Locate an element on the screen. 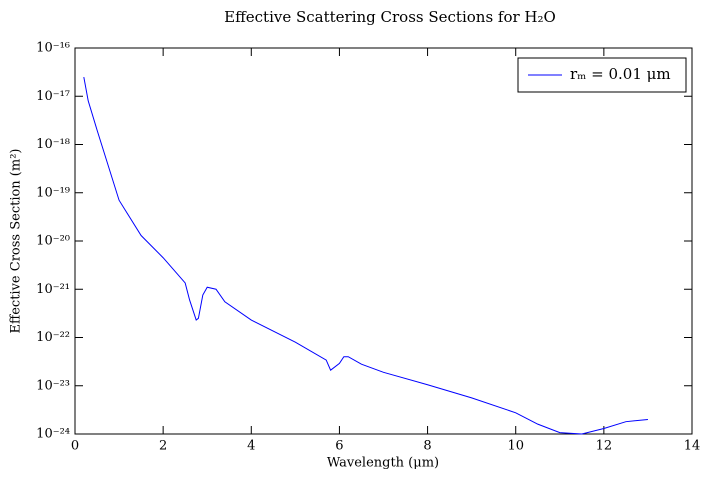 The height and width of the screenshot is (478, 709). y-tick-label: 10⁻¹⁶ is located at coordinates (53, 48).